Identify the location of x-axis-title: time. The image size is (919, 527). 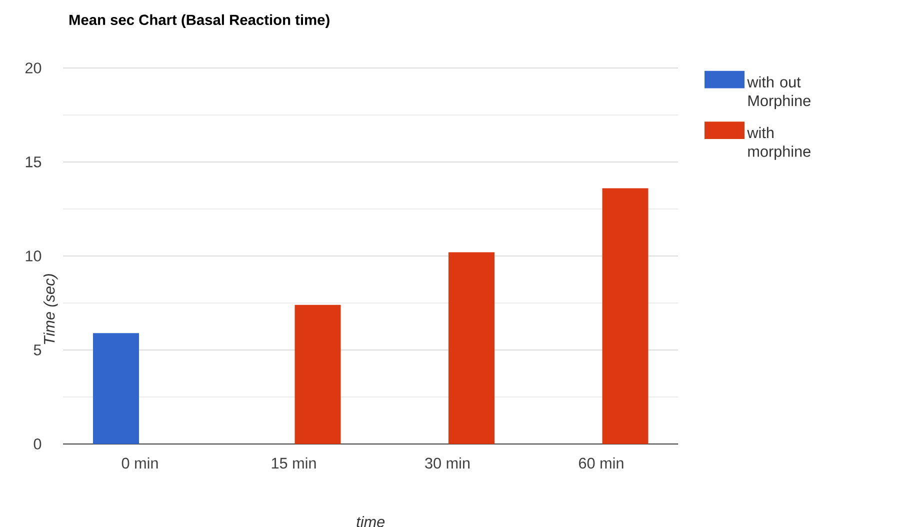
(370, 521).